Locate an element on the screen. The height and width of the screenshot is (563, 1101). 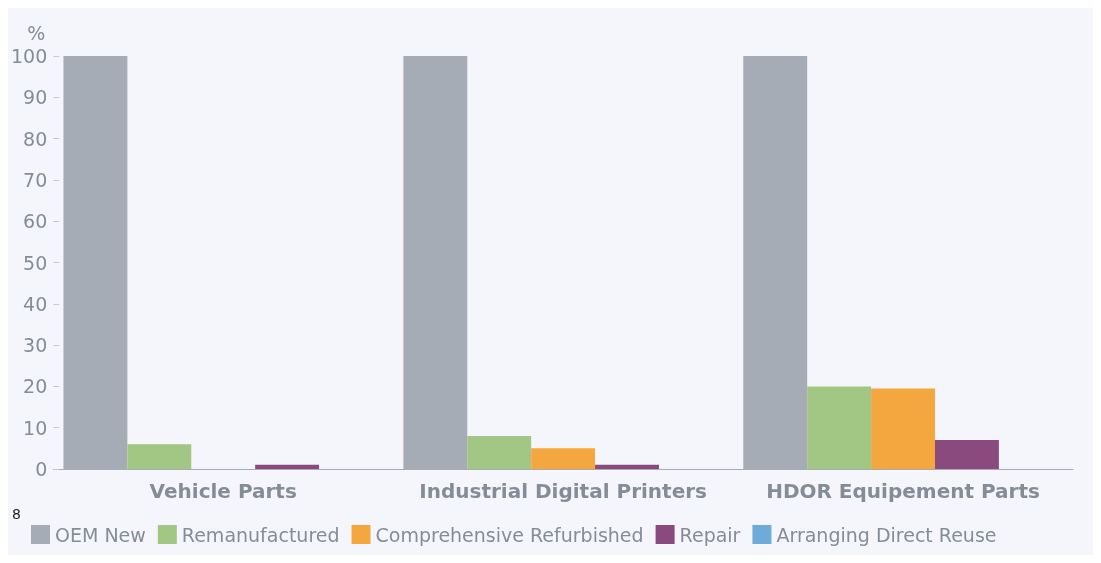
y-tick-label: 10 is located at coordinates (35, 427).